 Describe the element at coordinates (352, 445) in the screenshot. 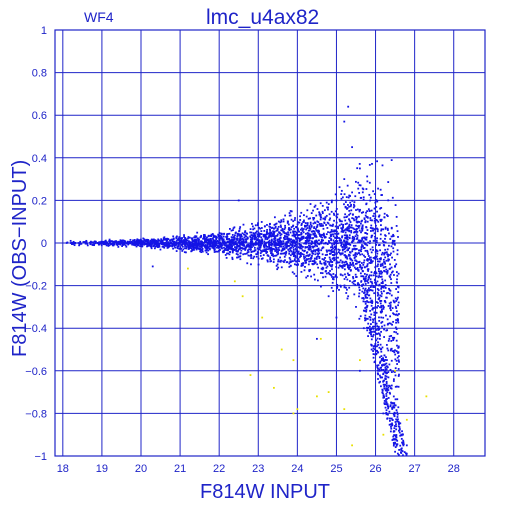

I see `data-point-secondary` at that location.